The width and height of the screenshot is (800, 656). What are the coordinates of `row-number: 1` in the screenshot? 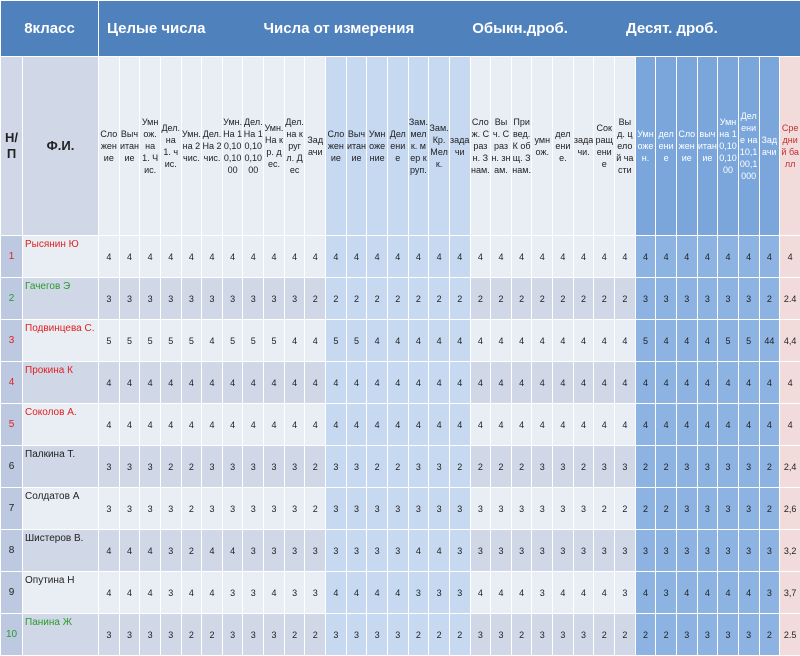 It's located at (12, 257).